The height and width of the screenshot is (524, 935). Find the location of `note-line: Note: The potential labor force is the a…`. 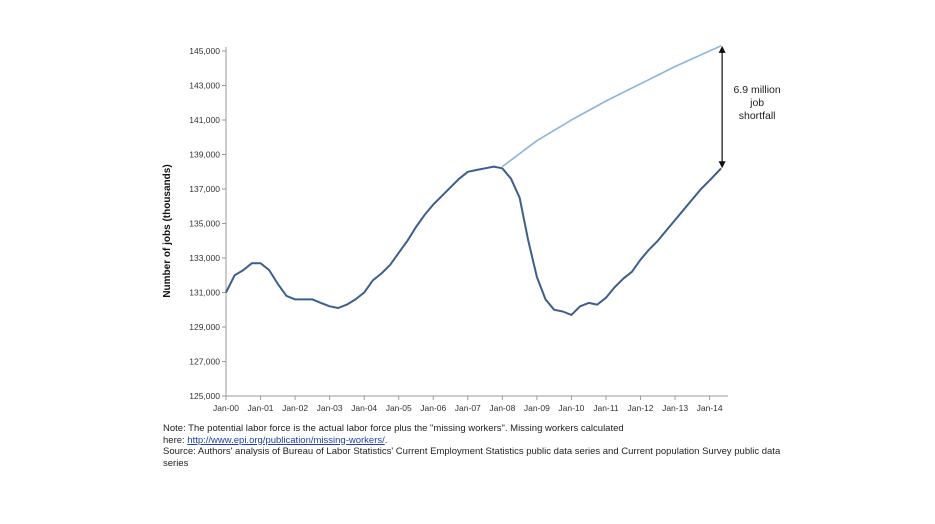

note-line: Note: The potential labor force is the a… is located at coordinates (393, 428).